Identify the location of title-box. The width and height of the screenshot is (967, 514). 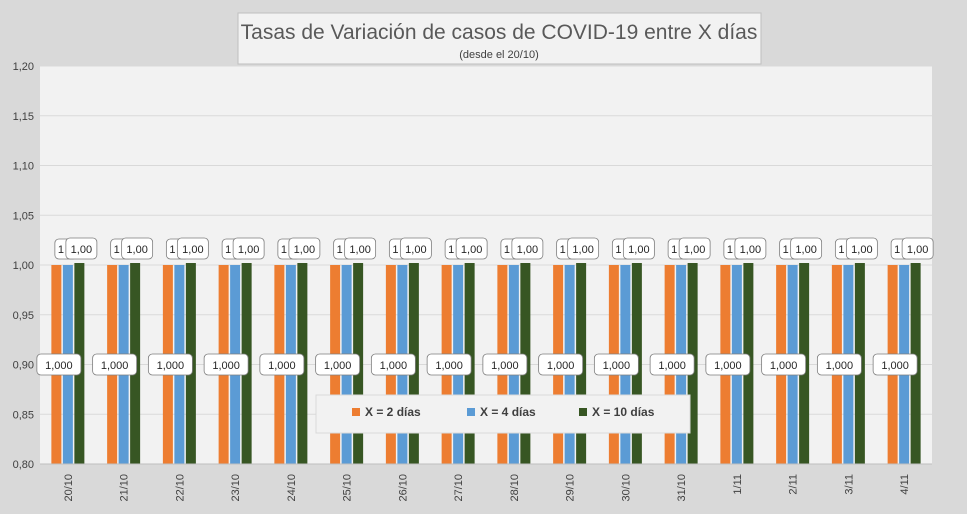
(499, 38).